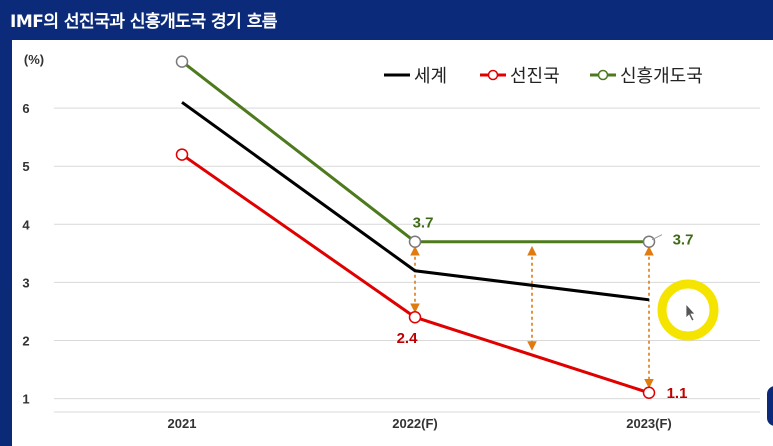  Describe the element at coordinates (25, 166) in the screenshot. I see `y-tick-label: 5` at that location.